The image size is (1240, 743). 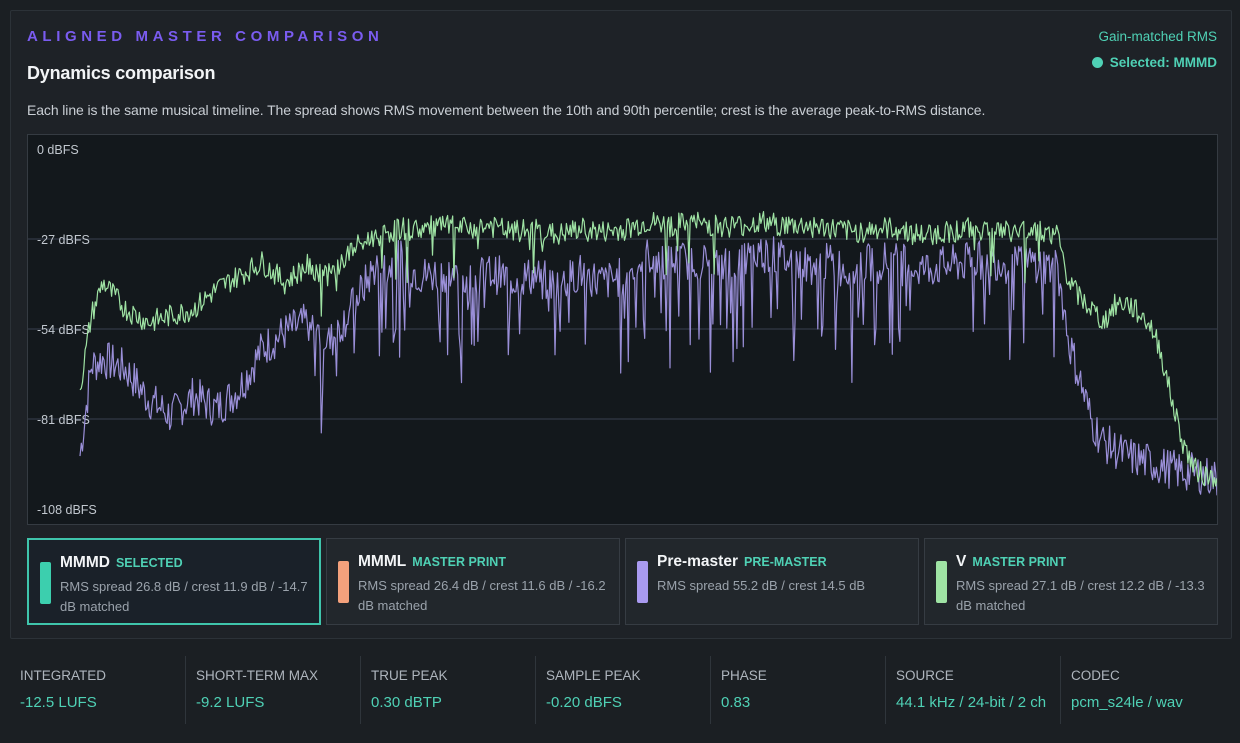 What do you see at coordinates (925, 675) in the screenshot?
I see `stat-label: SOURCE` at bounding box center [925, 675].